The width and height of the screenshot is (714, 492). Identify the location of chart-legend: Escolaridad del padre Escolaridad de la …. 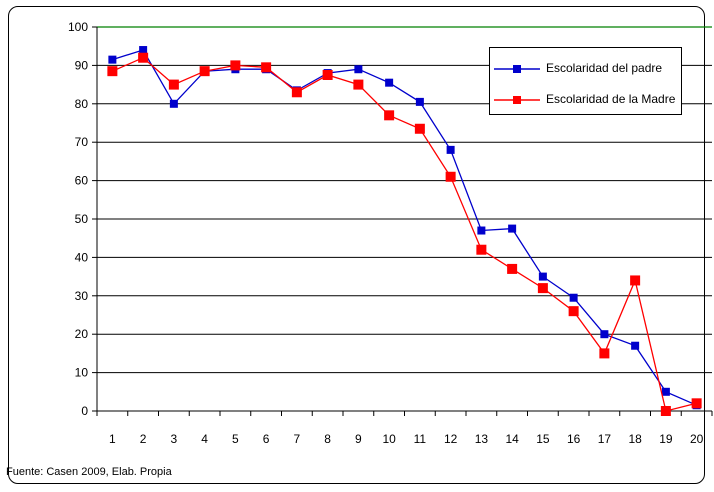
(585, 81).